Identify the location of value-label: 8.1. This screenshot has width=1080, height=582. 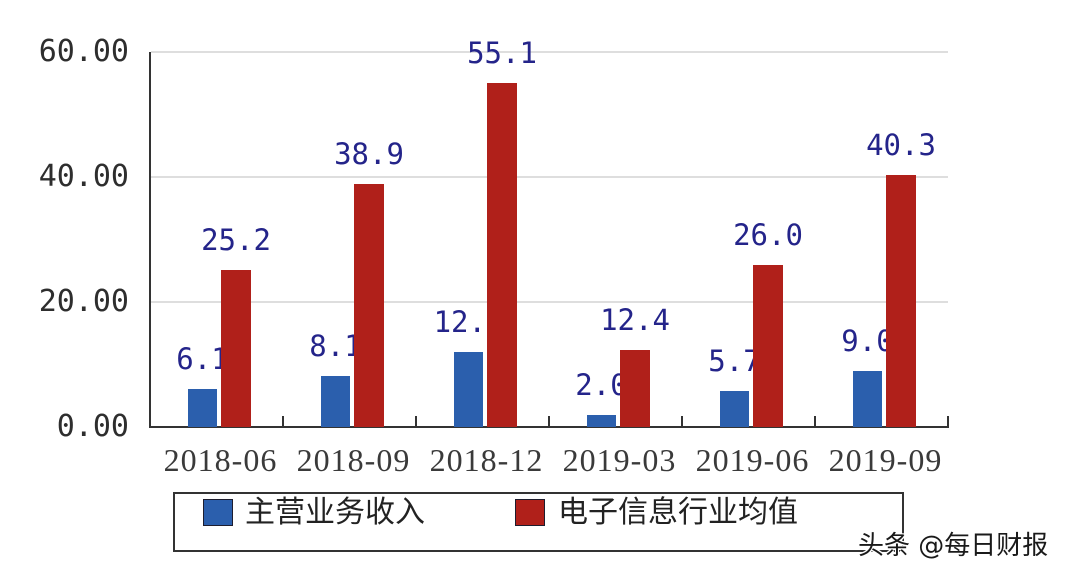
(335, 346).